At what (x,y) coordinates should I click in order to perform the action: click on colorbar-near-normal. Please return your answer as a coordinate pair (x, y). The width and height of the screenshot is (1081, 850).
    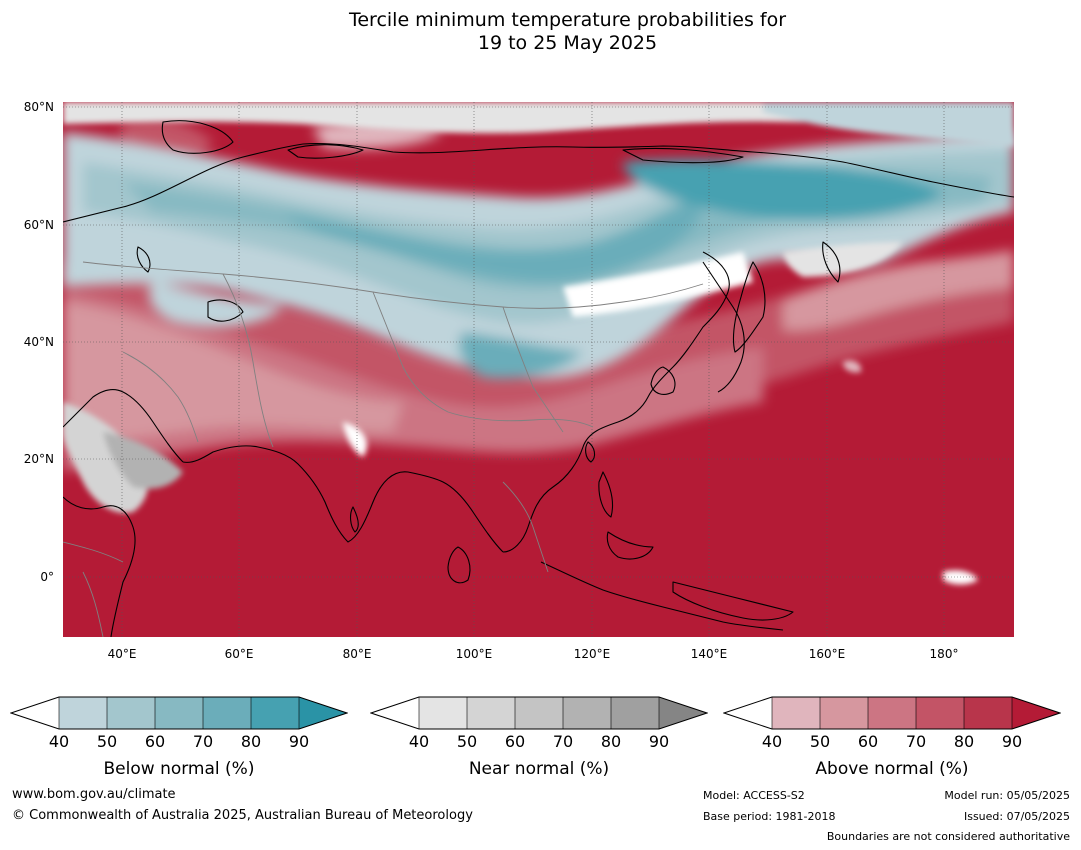
    Looking at the image, I should click on (539, 713).